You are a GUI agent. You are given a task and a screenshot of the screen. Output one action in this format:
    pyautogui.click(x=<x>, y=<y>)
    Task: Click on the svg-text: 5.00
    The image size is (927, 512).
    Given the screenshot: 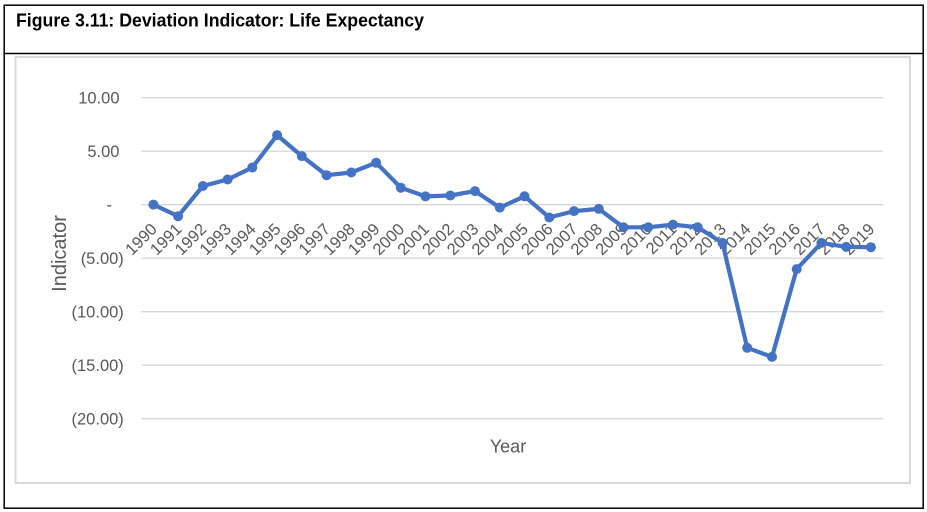 What is the action you would take?
    pyautogui.click(x=103, y=152)
    